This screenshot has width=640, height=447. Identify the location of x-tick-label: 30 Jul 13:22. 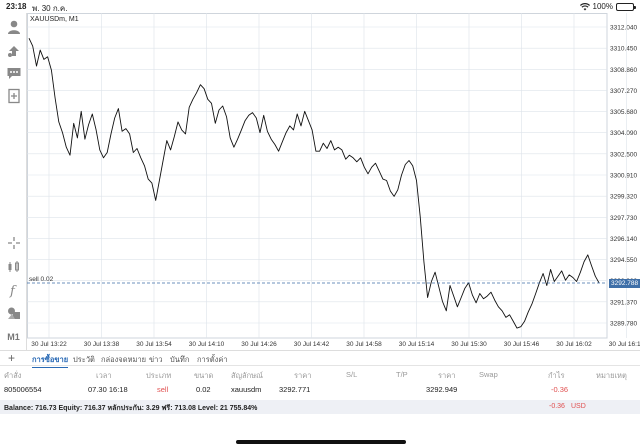
(49, 344).